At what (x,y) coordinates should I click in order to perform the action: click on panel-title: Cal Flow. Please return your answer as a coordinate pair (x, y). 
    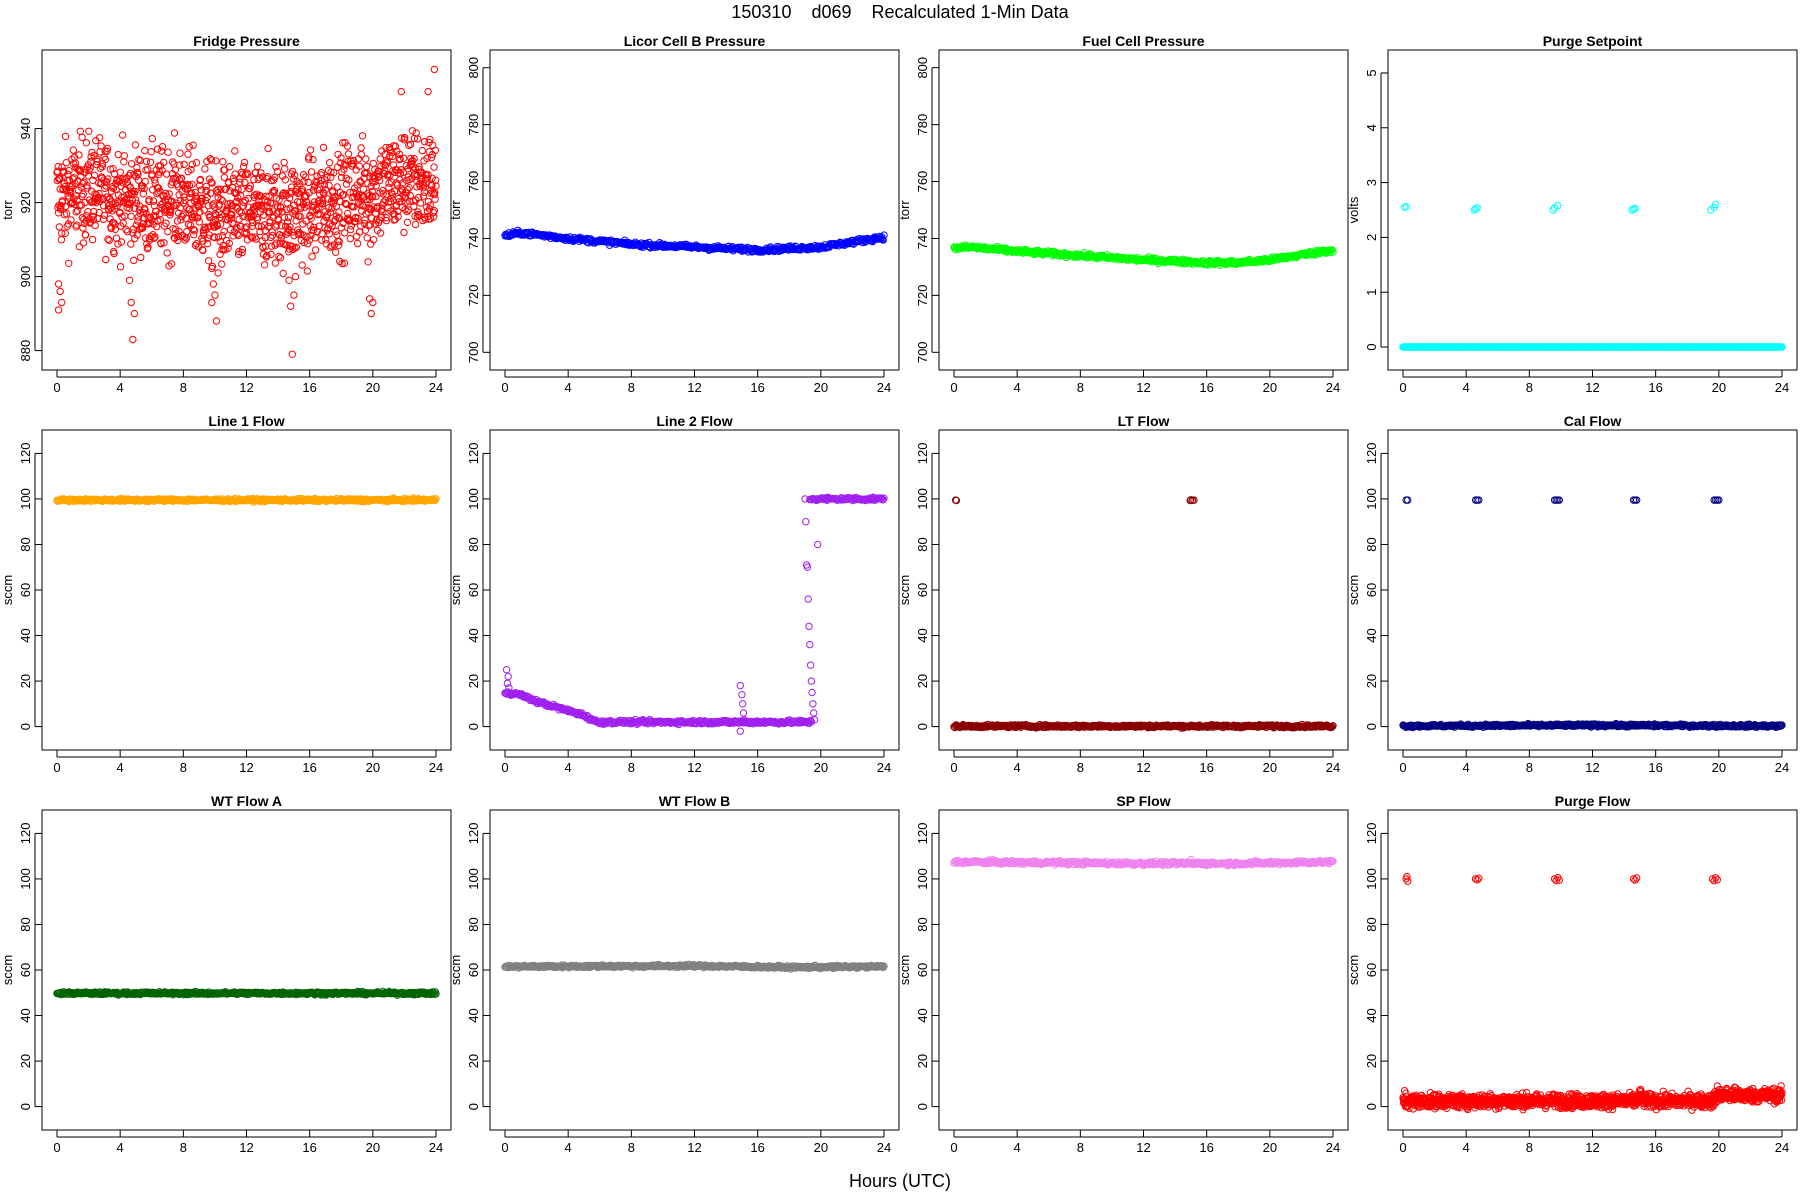
    Looking at the image, I should click on (1593, 421).